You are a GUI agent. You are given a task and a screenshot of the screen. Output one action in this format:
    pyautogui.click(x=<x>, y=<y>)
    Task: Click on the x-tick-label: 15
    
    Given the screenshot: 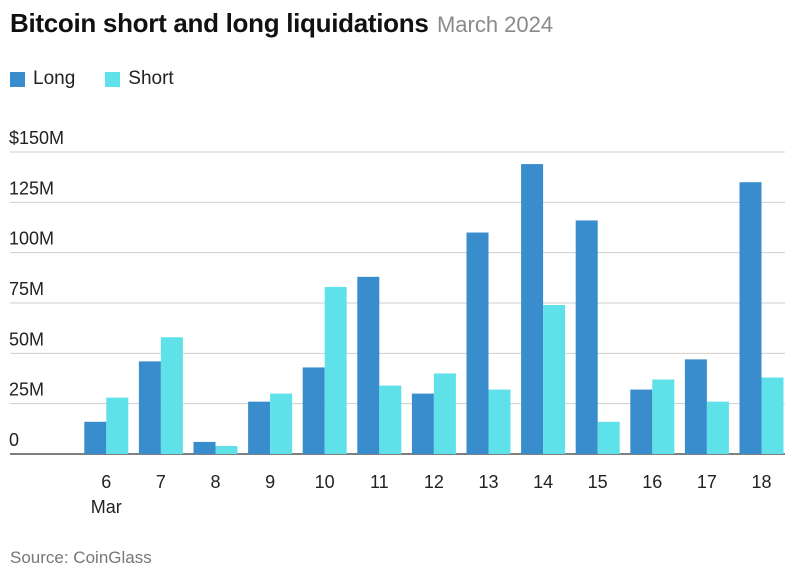 What is the action you would take?
    pyautogui.click(x=598, y=482)
    